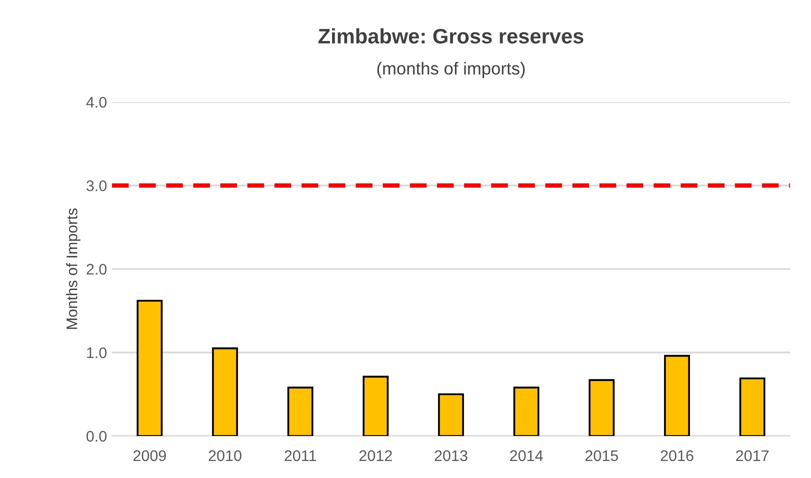 The image size is (811, 478). Describe the element at coordinates (451, 70) in the screenshot. I see `chart-subtitle: (months of imports)` at that location.